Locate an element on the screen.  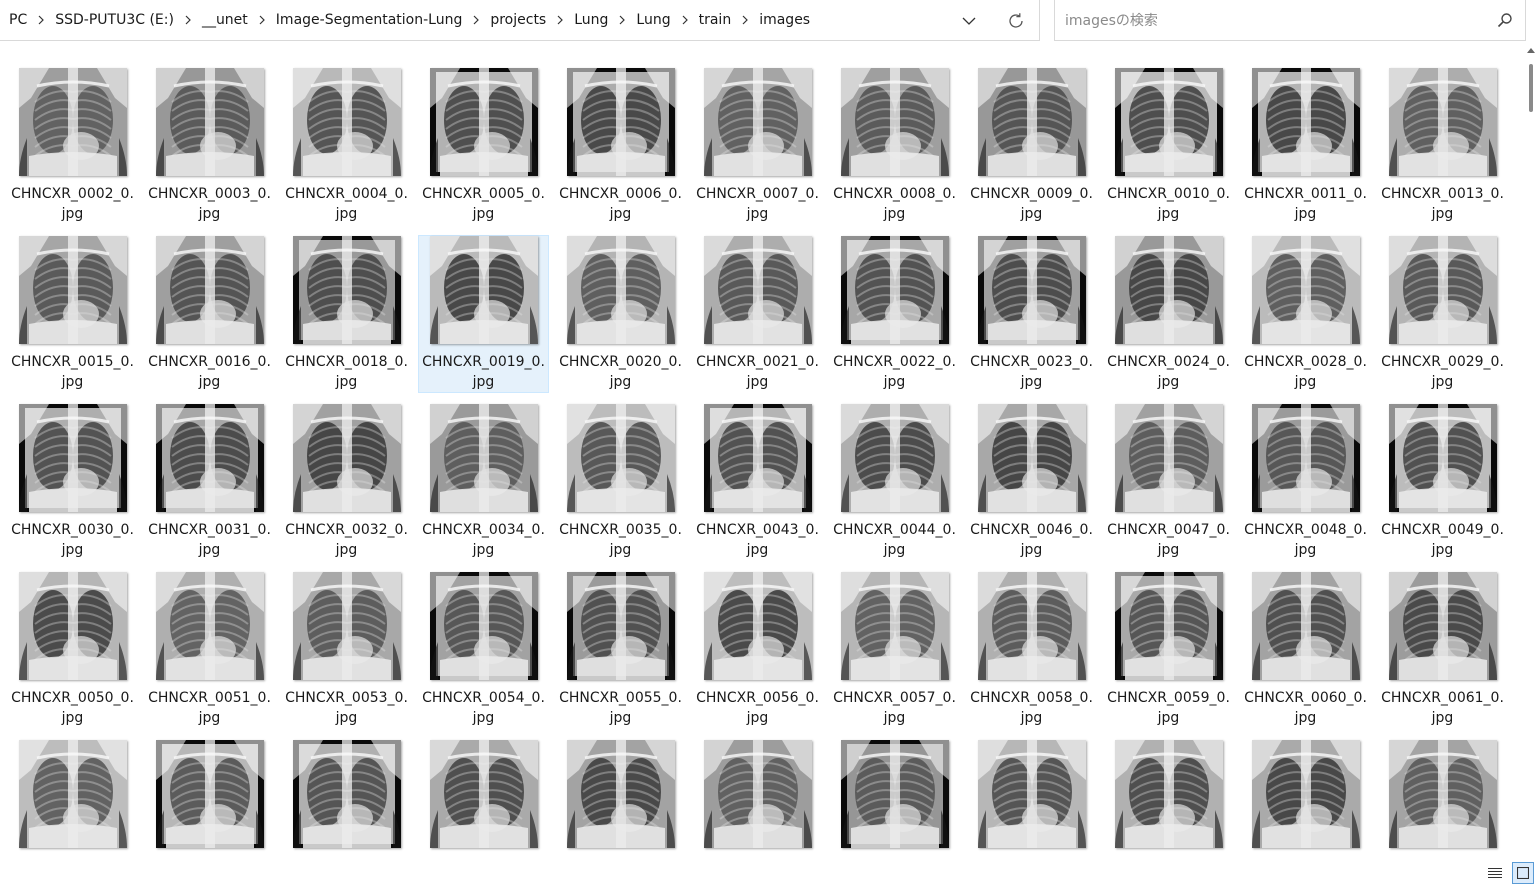
file-item: CHNCXR_0061_0. jpg is located at coordinates (1442, 650).